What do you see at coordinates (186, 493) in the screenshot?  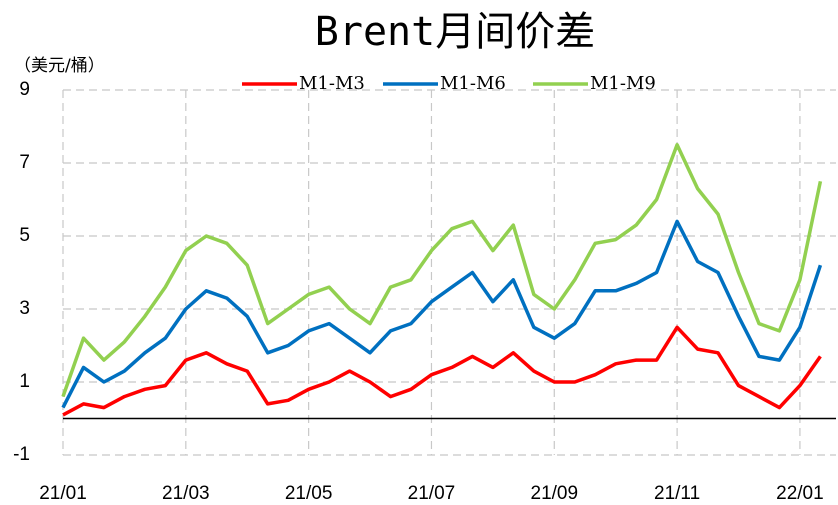 I see `x-tick-label: 21/03` at bounding box center [186, 493].